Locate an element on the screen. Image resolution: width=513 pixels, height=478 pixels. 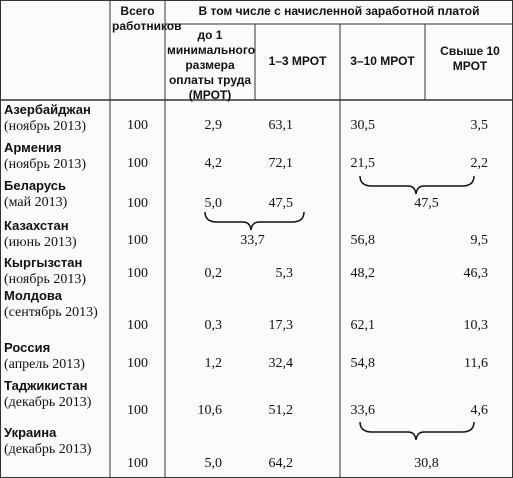
merged-value: 33,7 is located at coordinates (252, 240).